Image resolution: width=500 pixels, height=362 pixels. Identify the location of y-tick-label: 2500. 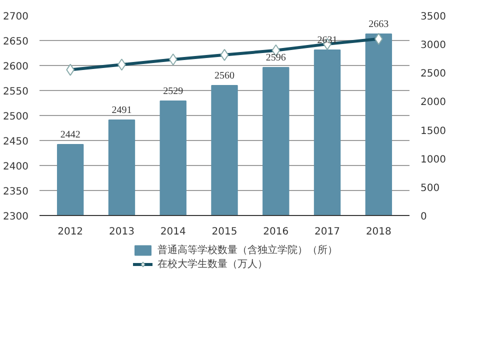
(16, 117).